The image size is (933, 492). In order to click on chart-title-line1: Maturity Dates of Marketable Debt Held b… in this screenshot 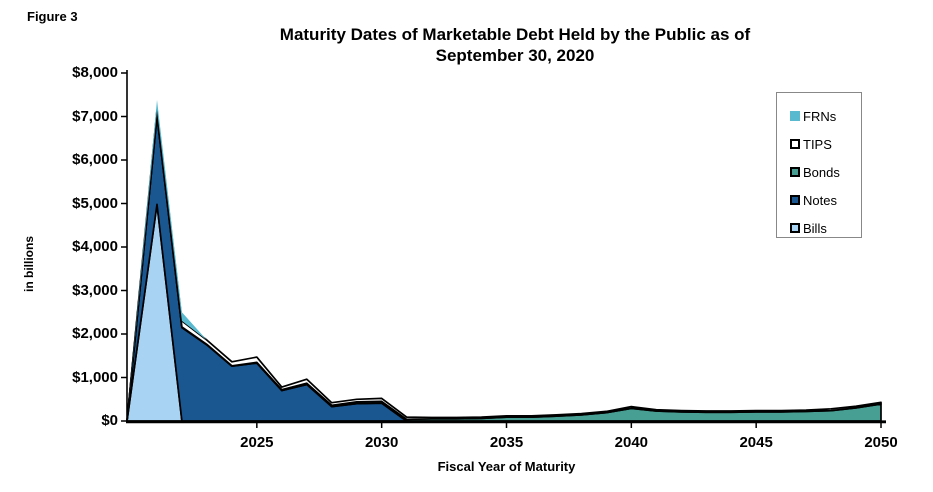, I will do `click(515, 34)`.